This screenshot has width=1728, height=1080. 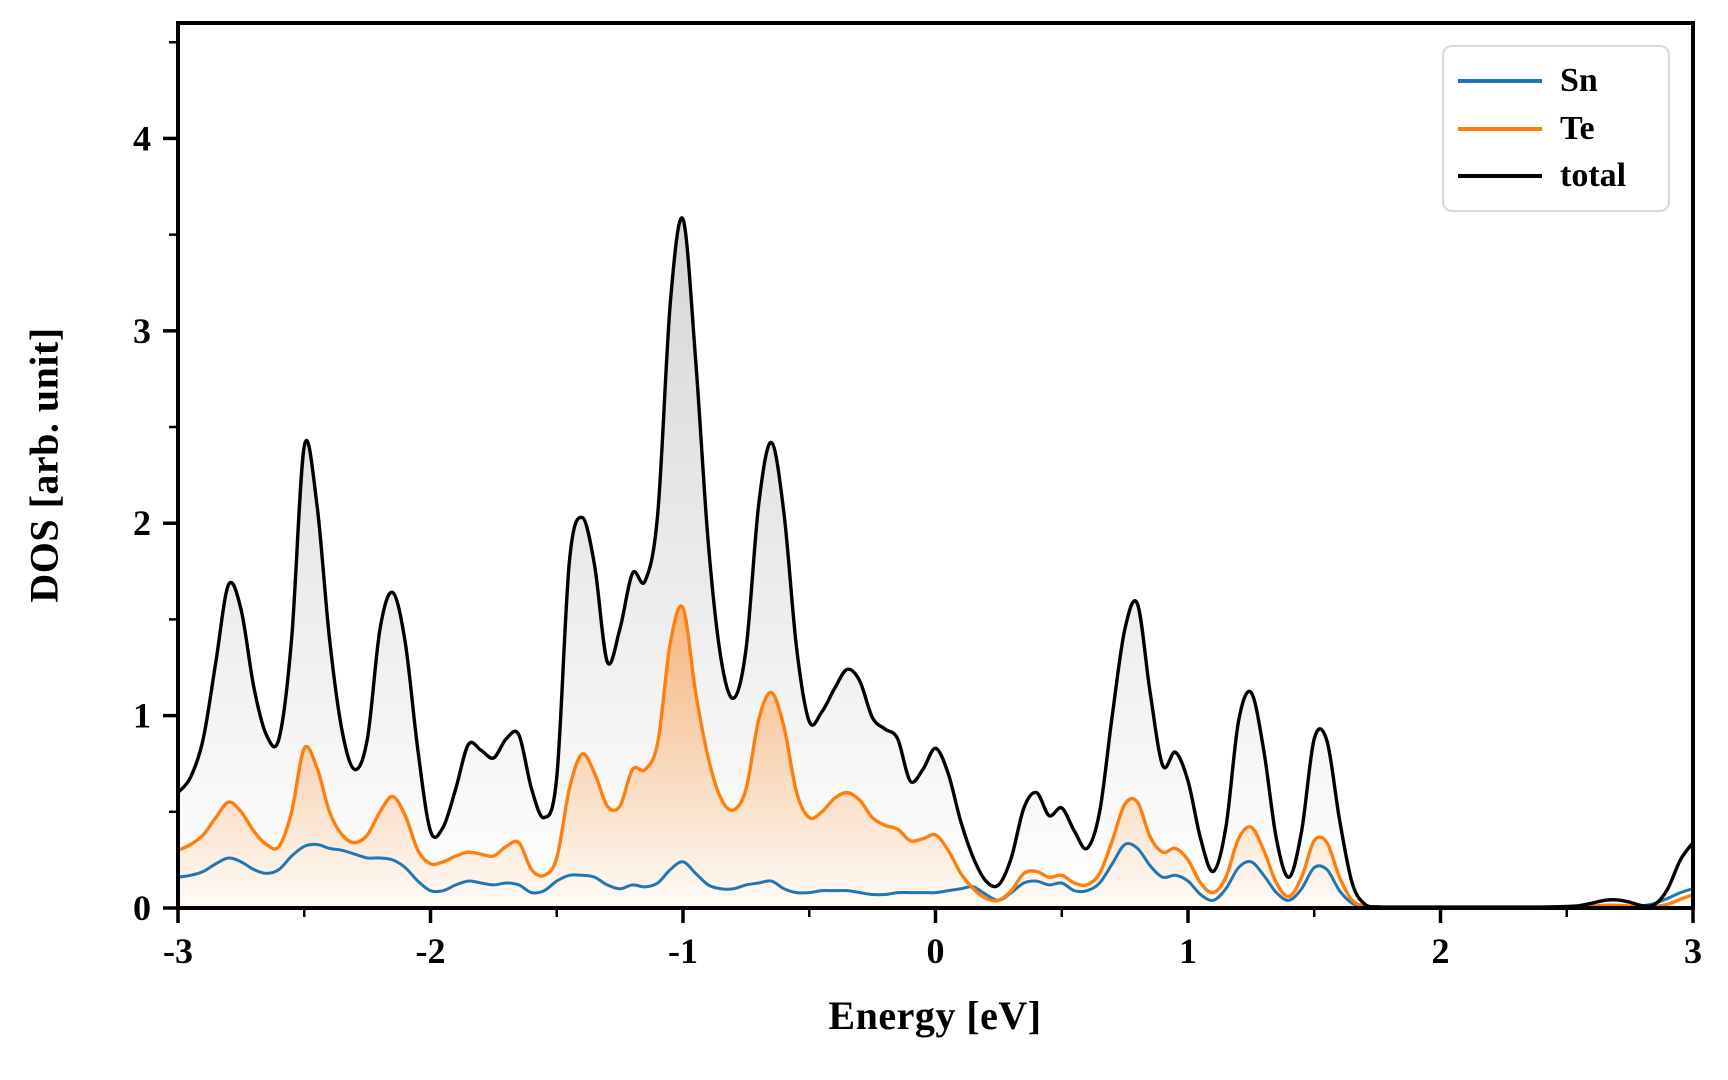 I want to click on legend-item-te: Te, so click(x=1556, y=129).